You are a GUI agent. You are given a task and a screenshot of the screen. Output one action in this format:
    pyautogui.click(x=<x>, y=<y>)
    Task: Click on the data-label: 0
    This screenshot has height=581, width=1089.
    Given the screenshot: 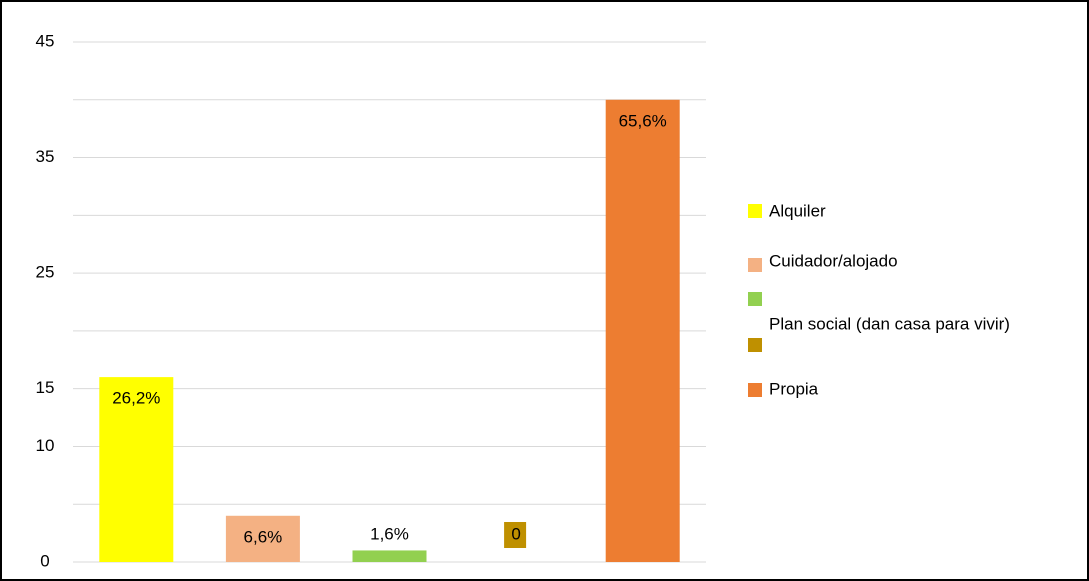 What is the action you would take?
    pyautogui.click(x=515, y=533)
    